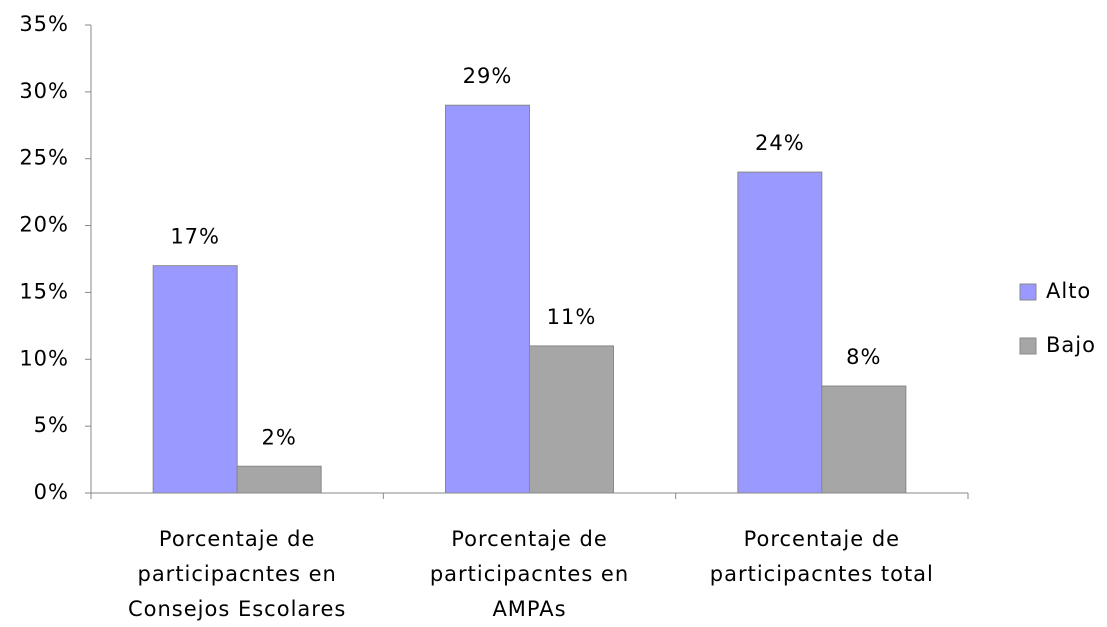  Describe the element at coordinates (529, 574) in the screenshot. I see `x-tick-label: Porcentaje de participacntes en AMPAs` at that location.